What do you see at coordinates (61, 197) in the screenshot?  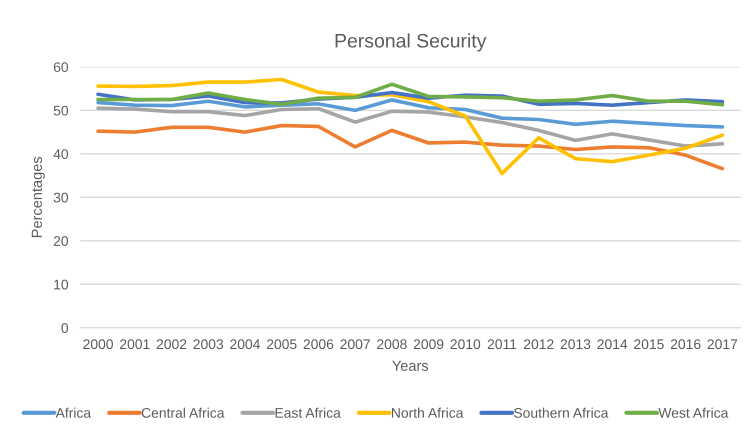 I see `y-tick-label: 30` at bounding box center [61, 197].